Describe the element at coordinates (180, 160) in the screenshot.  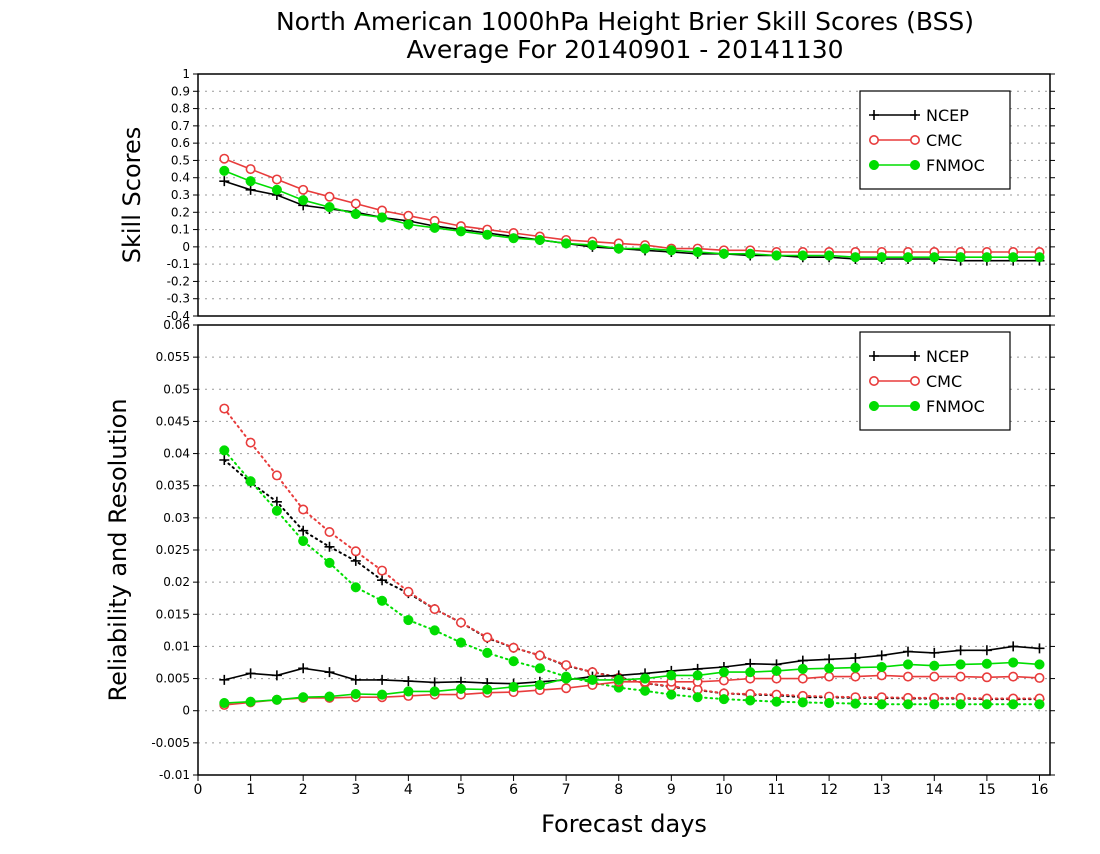
I see `y-tick-label: 0.5` at that location.